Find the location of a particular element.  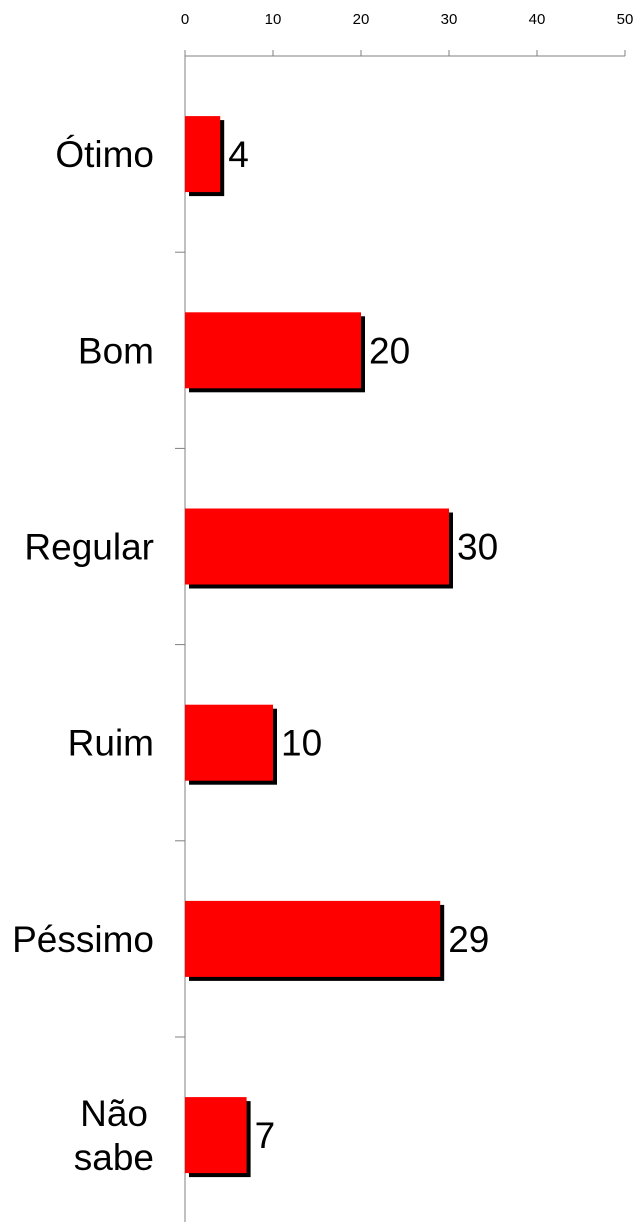

data-label: 10 is located at coordinates (301, 743).